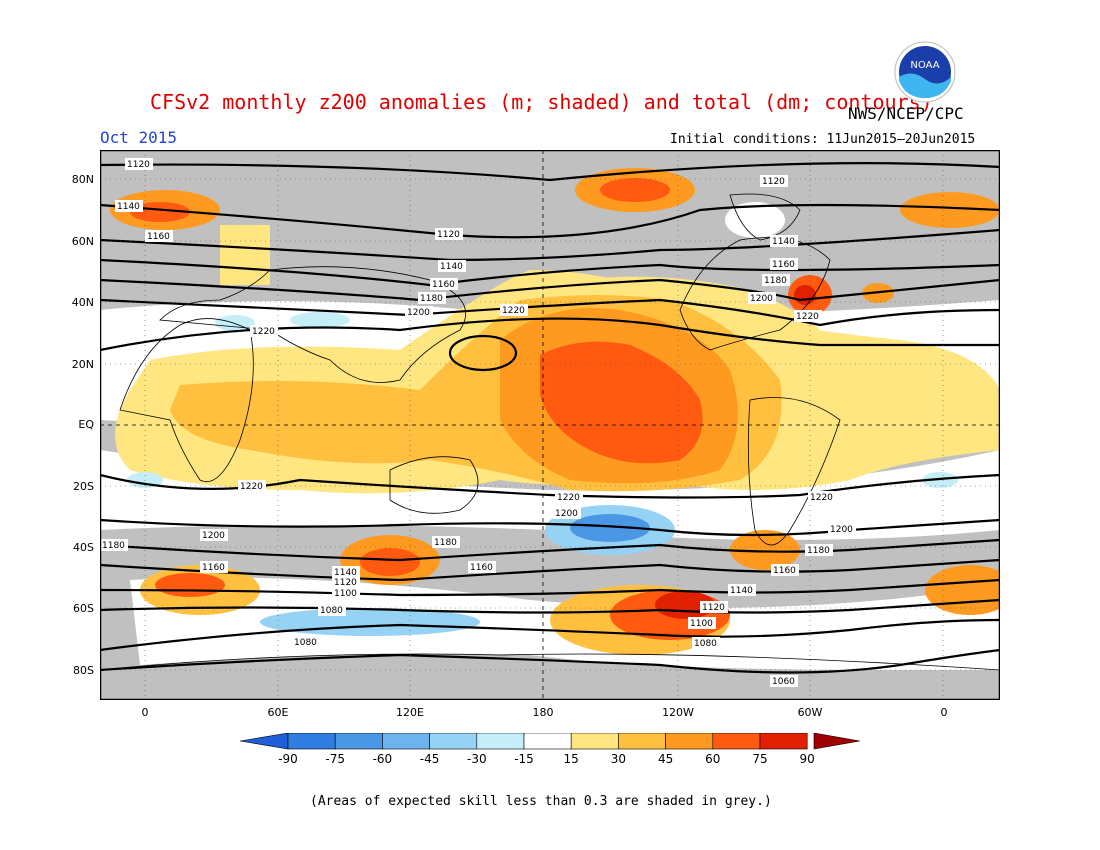  I want to click on svg-text: 1100, so click(345, 594).